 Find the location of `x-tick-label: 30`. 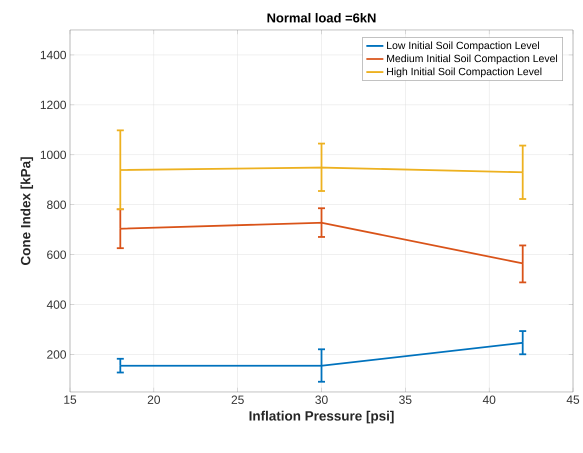

x-tick-label: 30 is located at coordinates (321, 400).